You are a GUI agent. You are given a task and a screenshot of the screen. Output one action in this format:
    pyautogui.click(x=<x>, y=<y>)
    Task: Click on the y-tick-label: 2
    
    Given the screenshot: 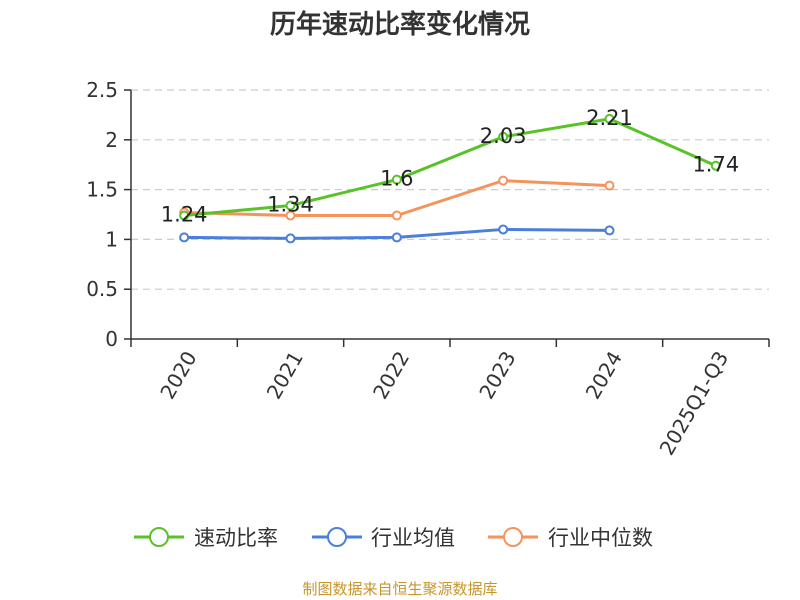 What is the action you would take?
    pyautogui.click(x=111, y=140)
    